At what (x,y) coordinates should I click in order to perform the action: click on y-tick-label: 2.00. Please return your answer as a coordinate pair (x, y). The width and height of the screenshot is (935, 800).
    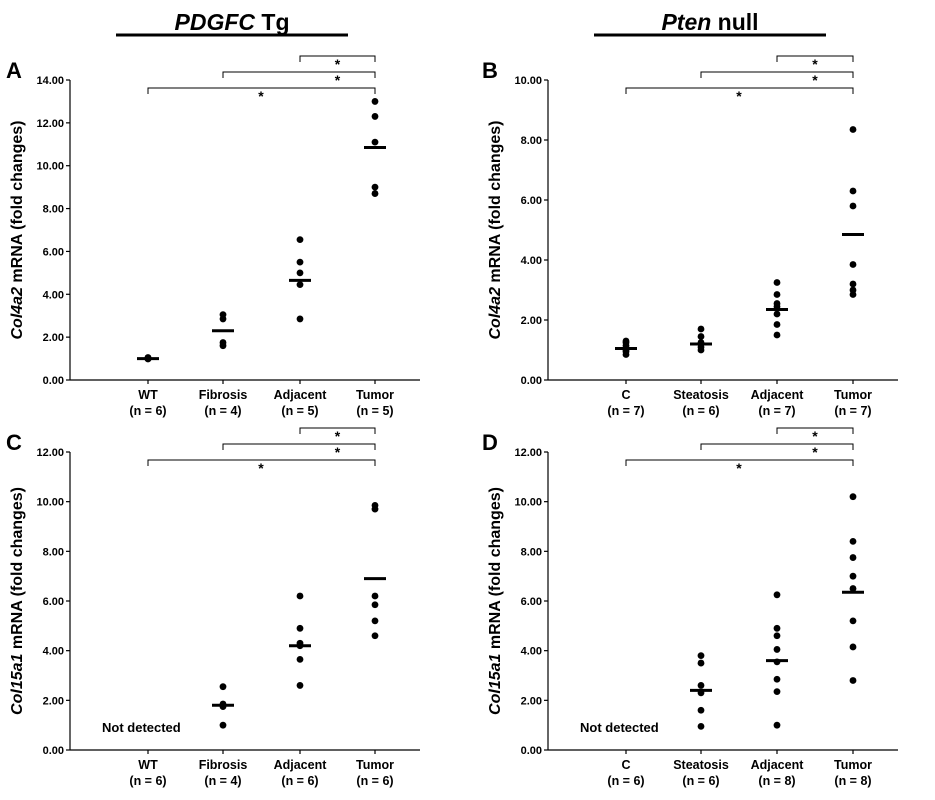
    Looking at the image, I should click on (531, 321).